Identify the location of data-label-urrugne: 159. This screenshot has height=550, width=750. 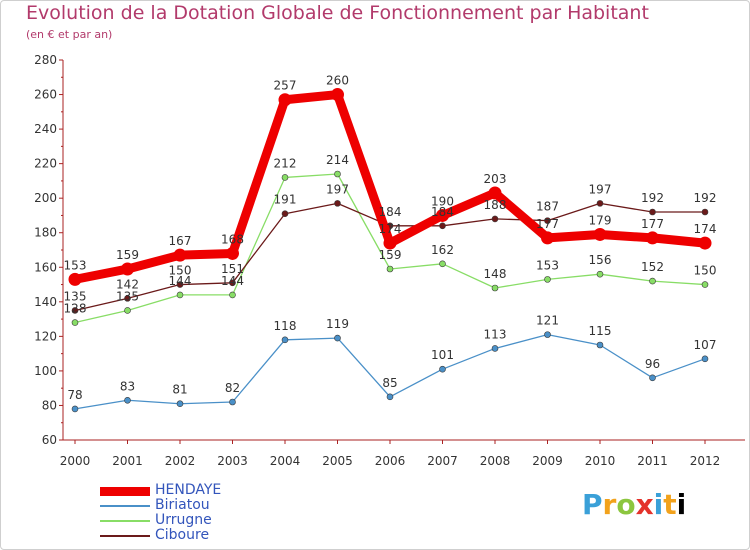
(390, 255).